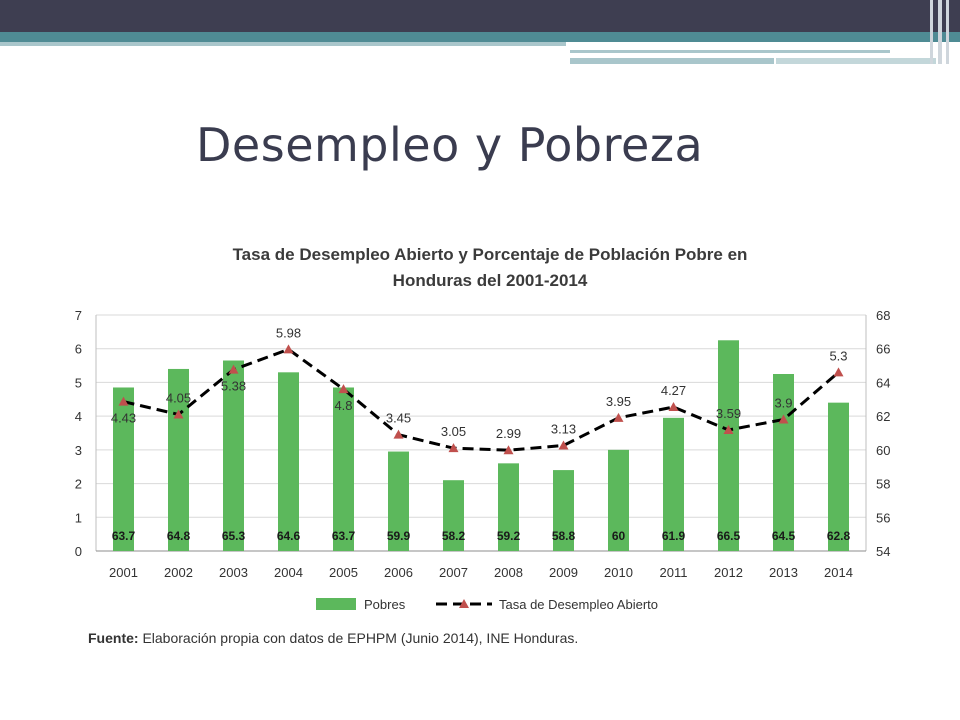  What do you see at coordinates (673, 390) in the screenshot?
I see `line-data-label: 4.27` at bounding box center [673, 390].